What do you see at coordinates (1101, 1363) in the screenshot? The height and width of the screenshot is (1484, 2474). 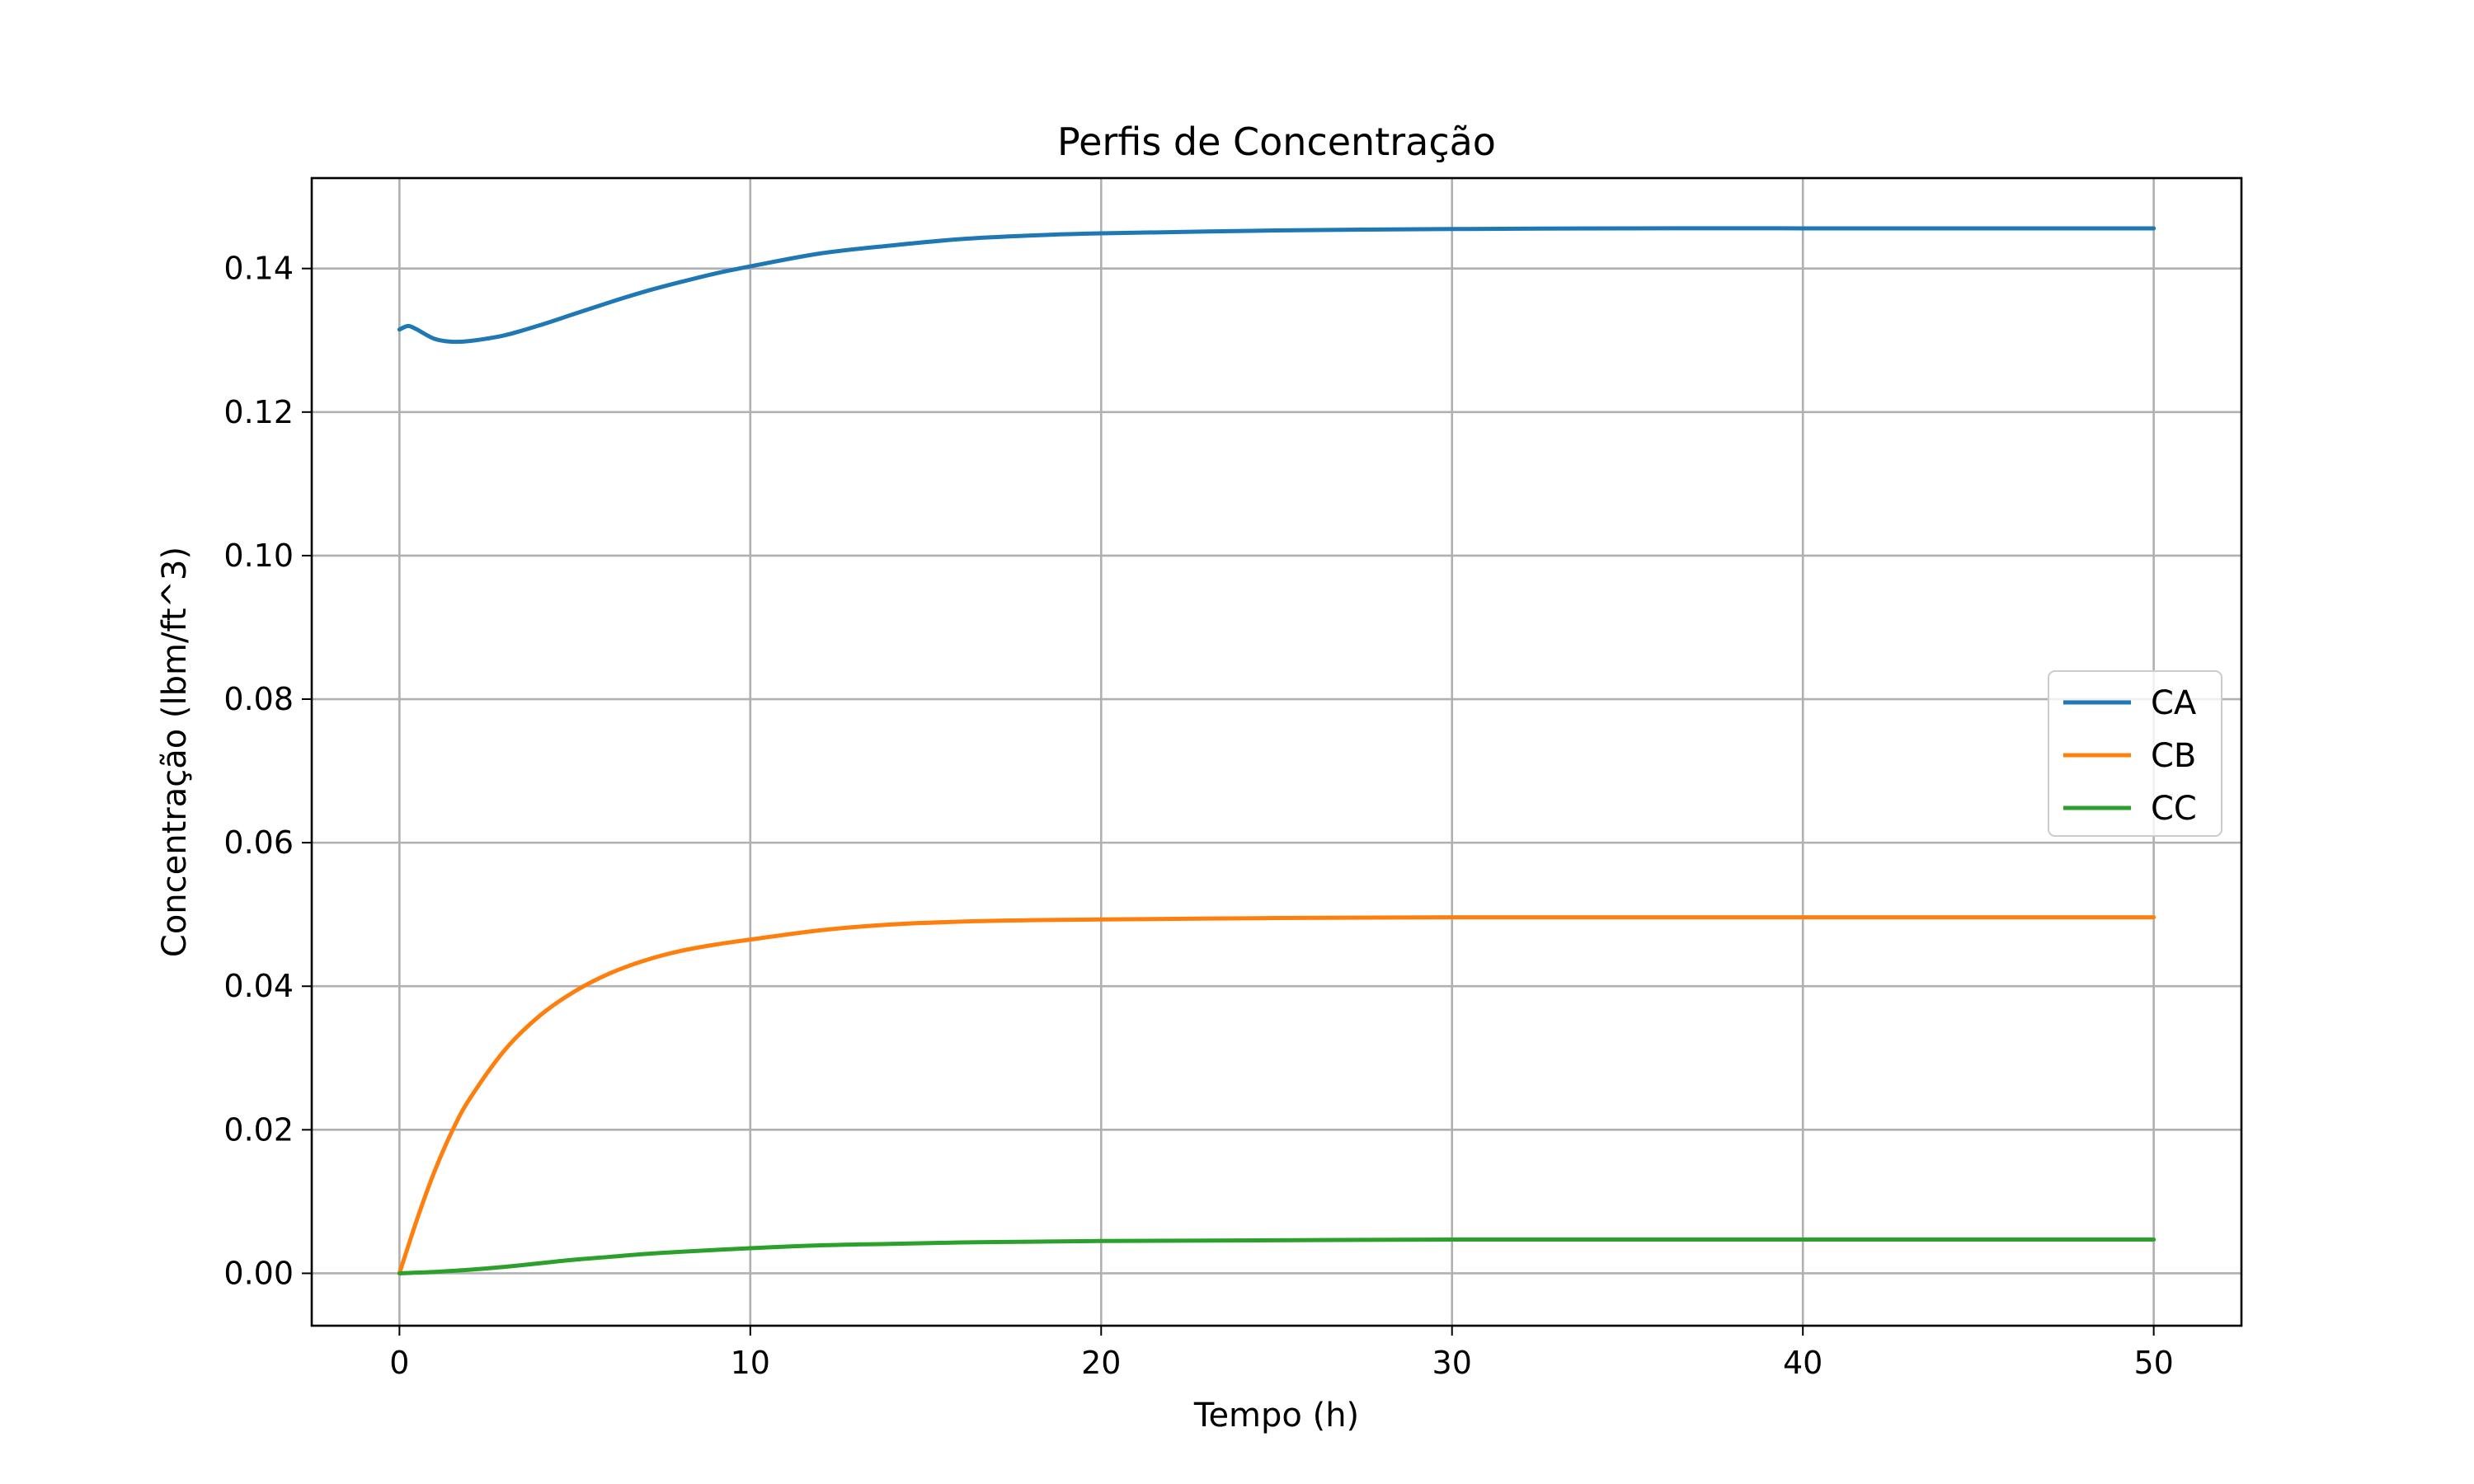 I see `x-tick-label: 20` at bounding box center [1101, 1363].